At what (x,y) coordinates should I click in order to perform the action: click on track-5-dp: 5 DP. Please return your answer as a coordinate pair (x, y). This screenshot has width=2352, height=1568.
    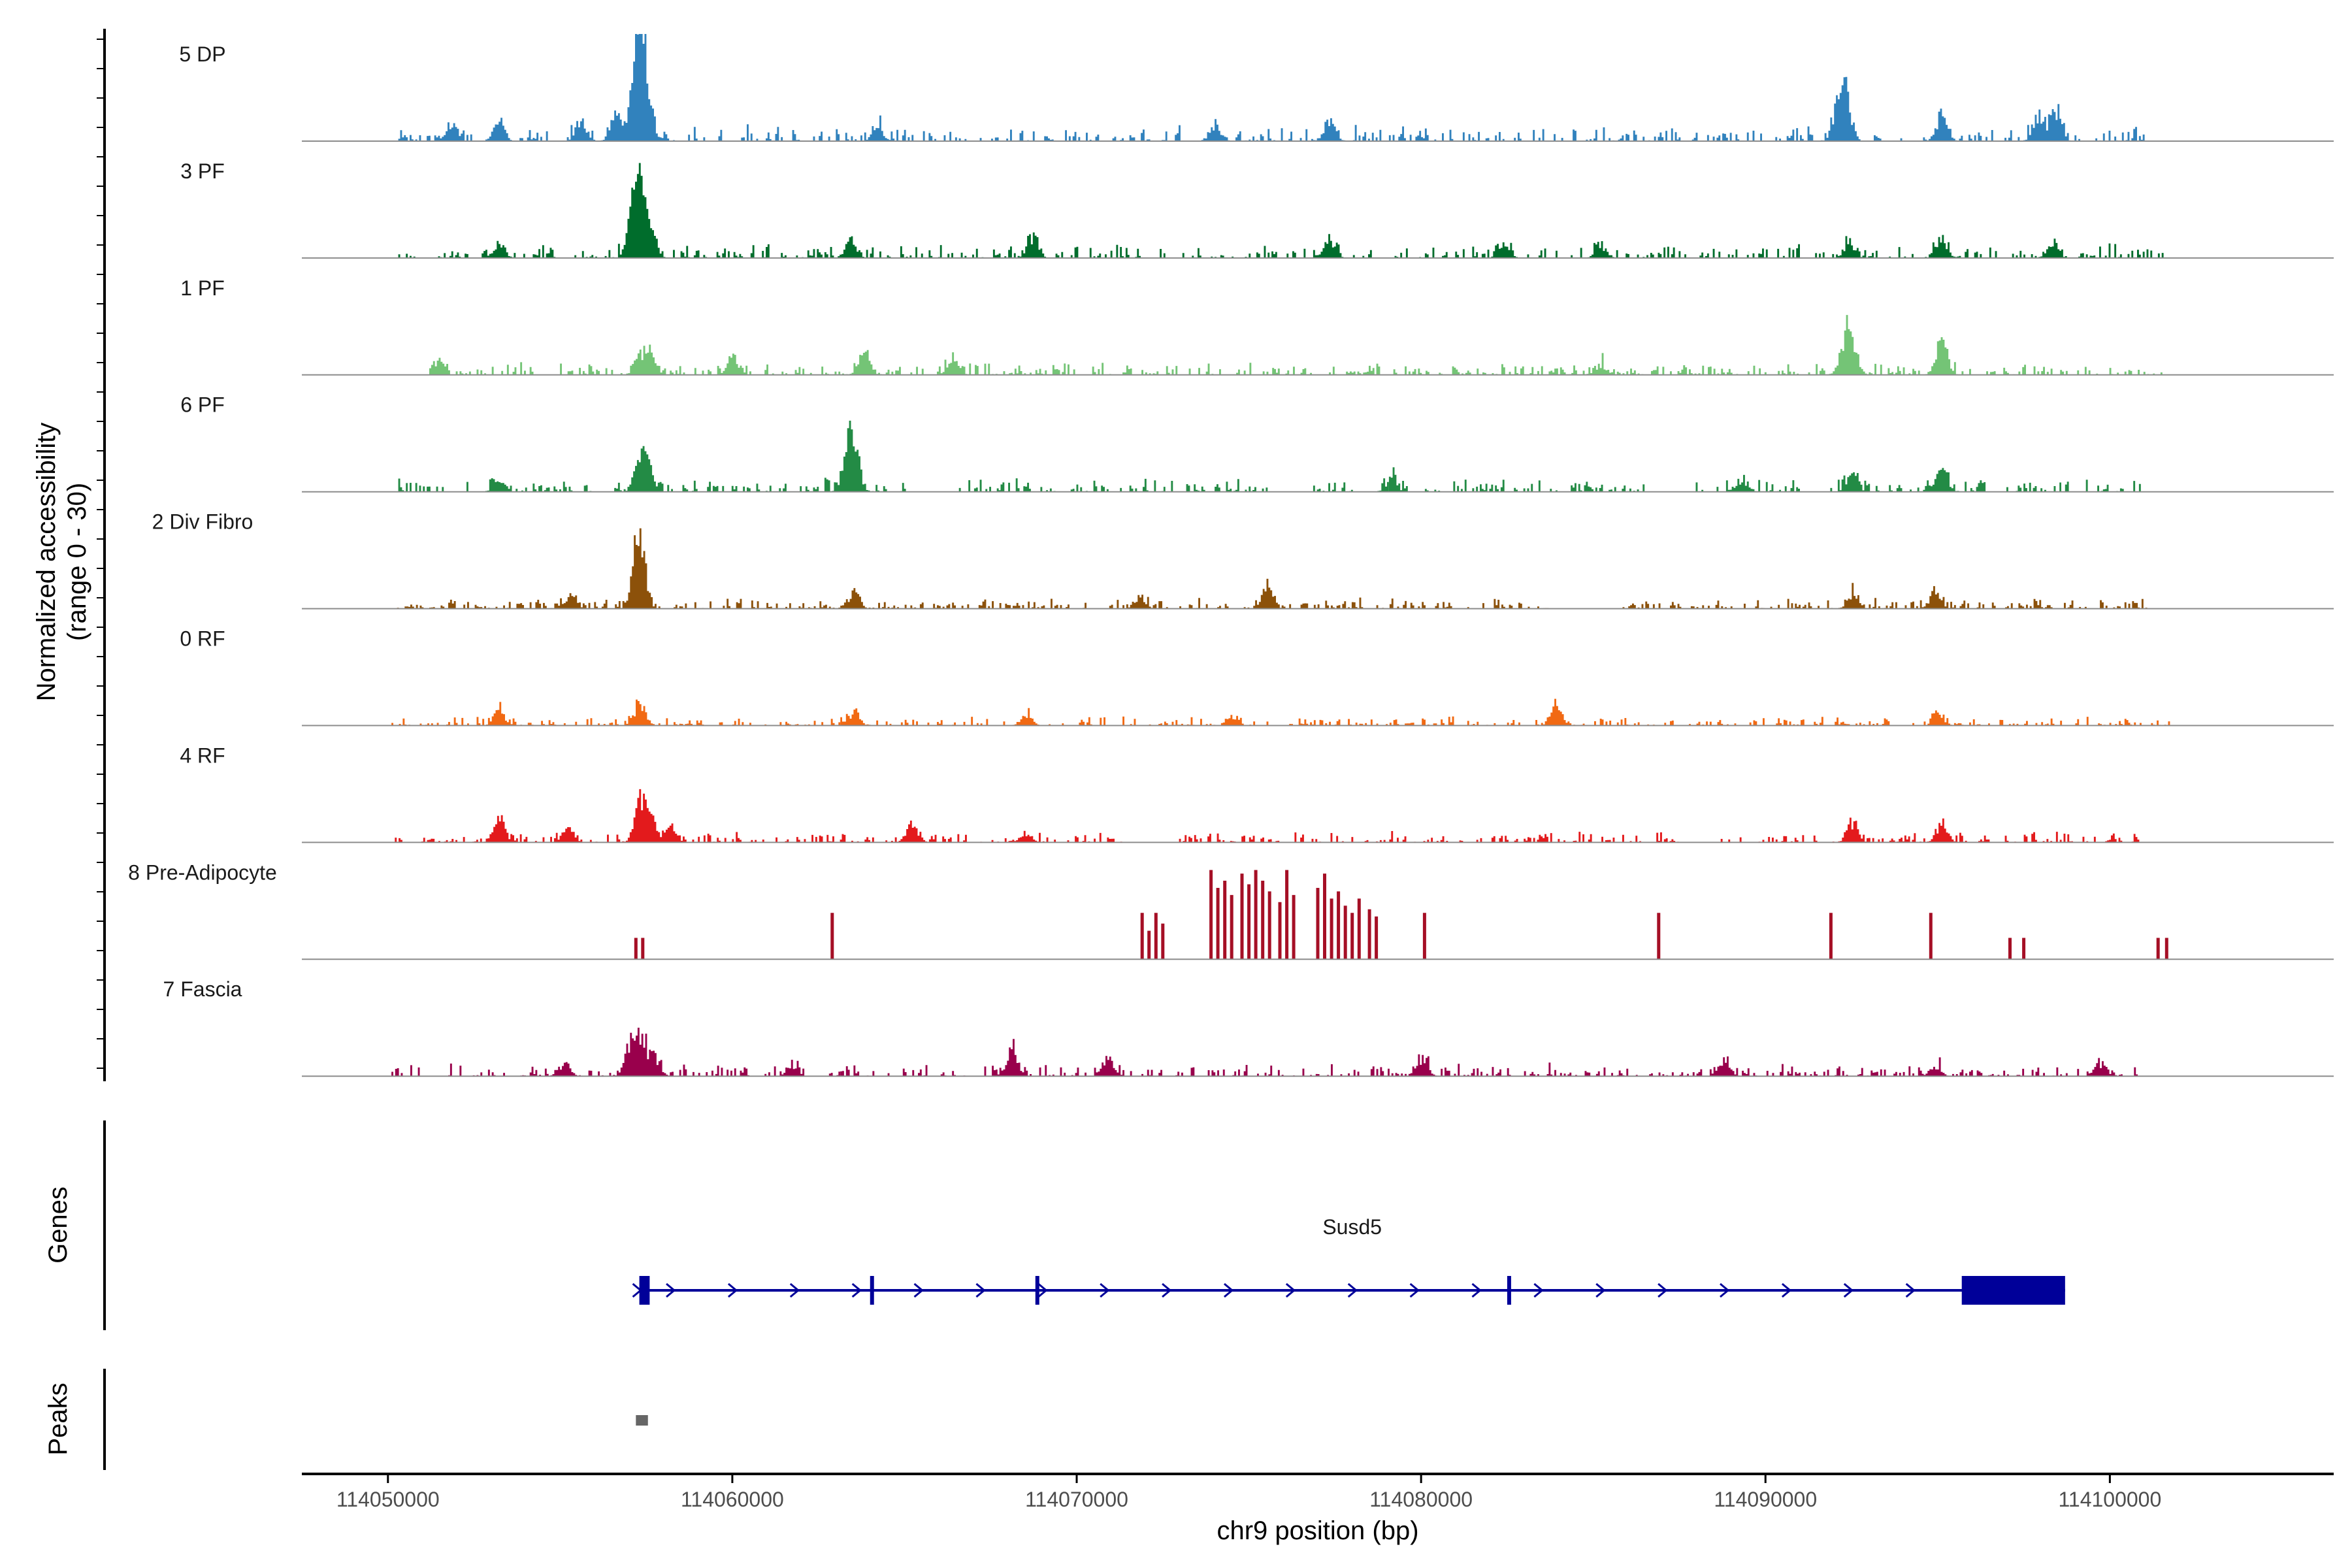
    Looking at the image, I should click on (1256, 88).